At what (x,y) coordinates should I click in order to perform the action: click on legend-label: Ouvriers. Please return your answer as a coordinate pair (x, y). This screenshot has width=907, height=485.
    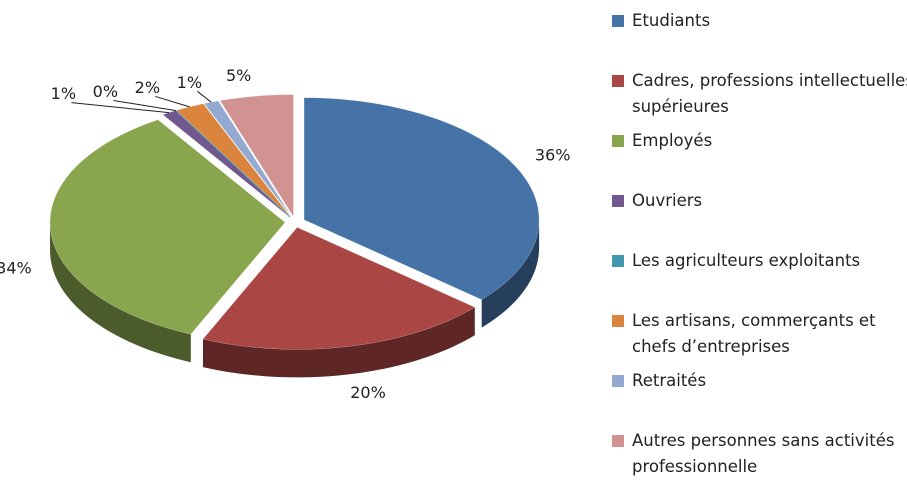
    Looking at the image, I should click on (667, 200).